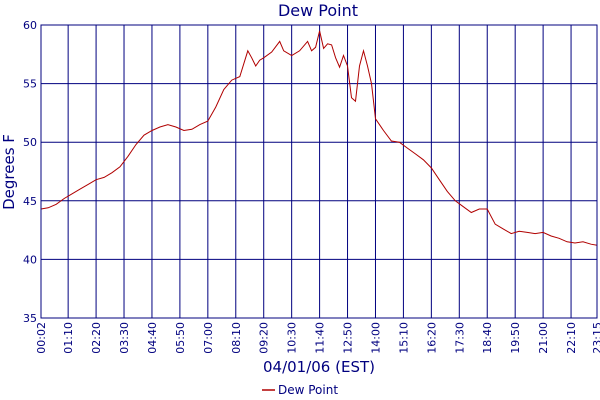 Image resolution: width=600 pixels, height=400 pixels. I want to click on x-tick-label: 14:00, so click(375, 338).